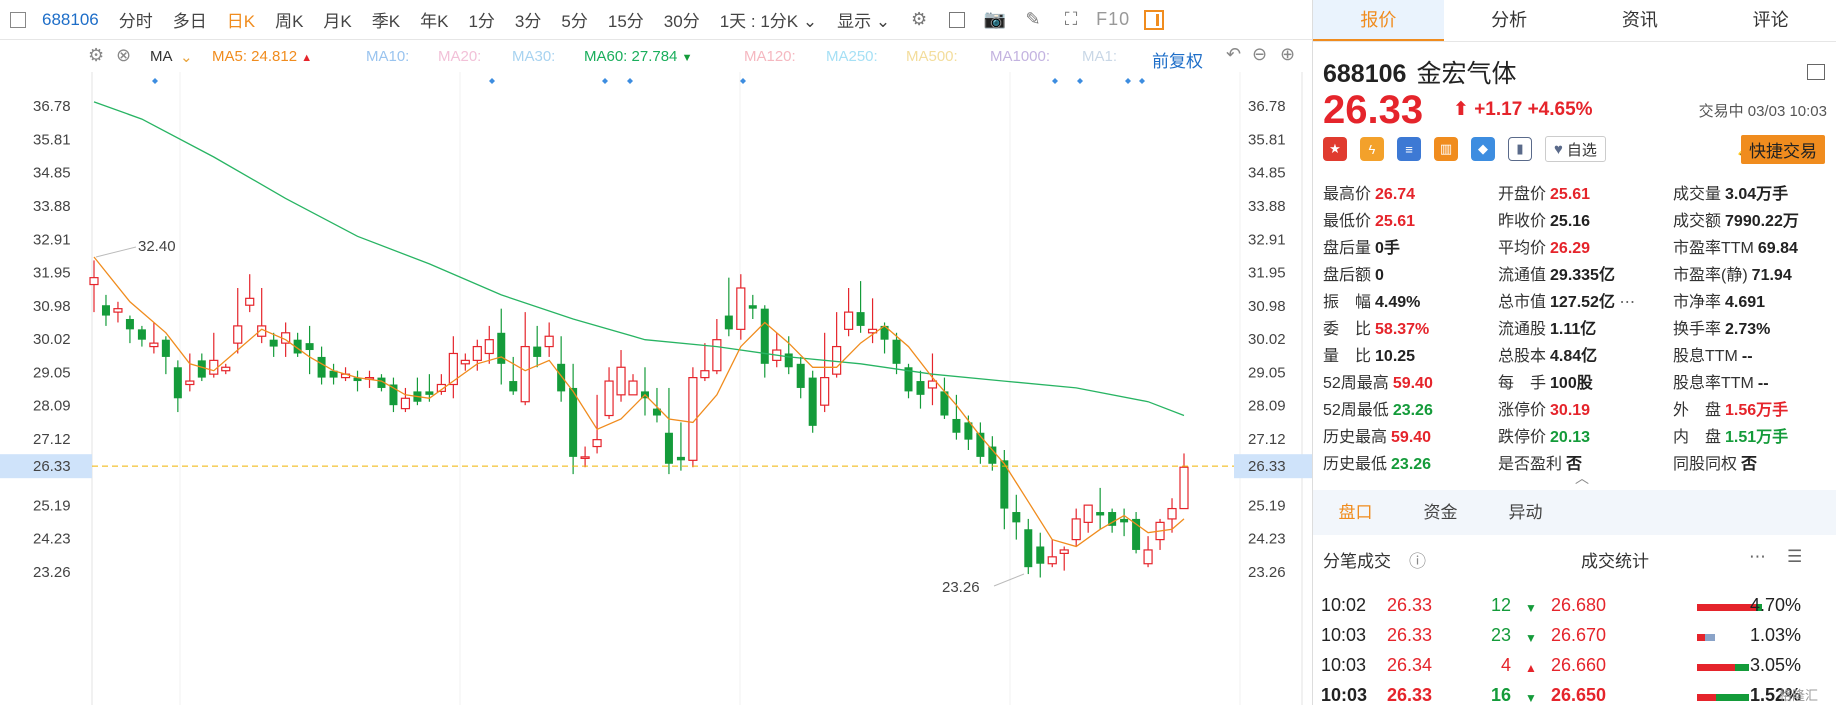 The image size is (1836, 713). What do you see at coordinates (1154, 19) in the screenshot?
I see `right-panel-icon` at bounding box center [1154, 19].